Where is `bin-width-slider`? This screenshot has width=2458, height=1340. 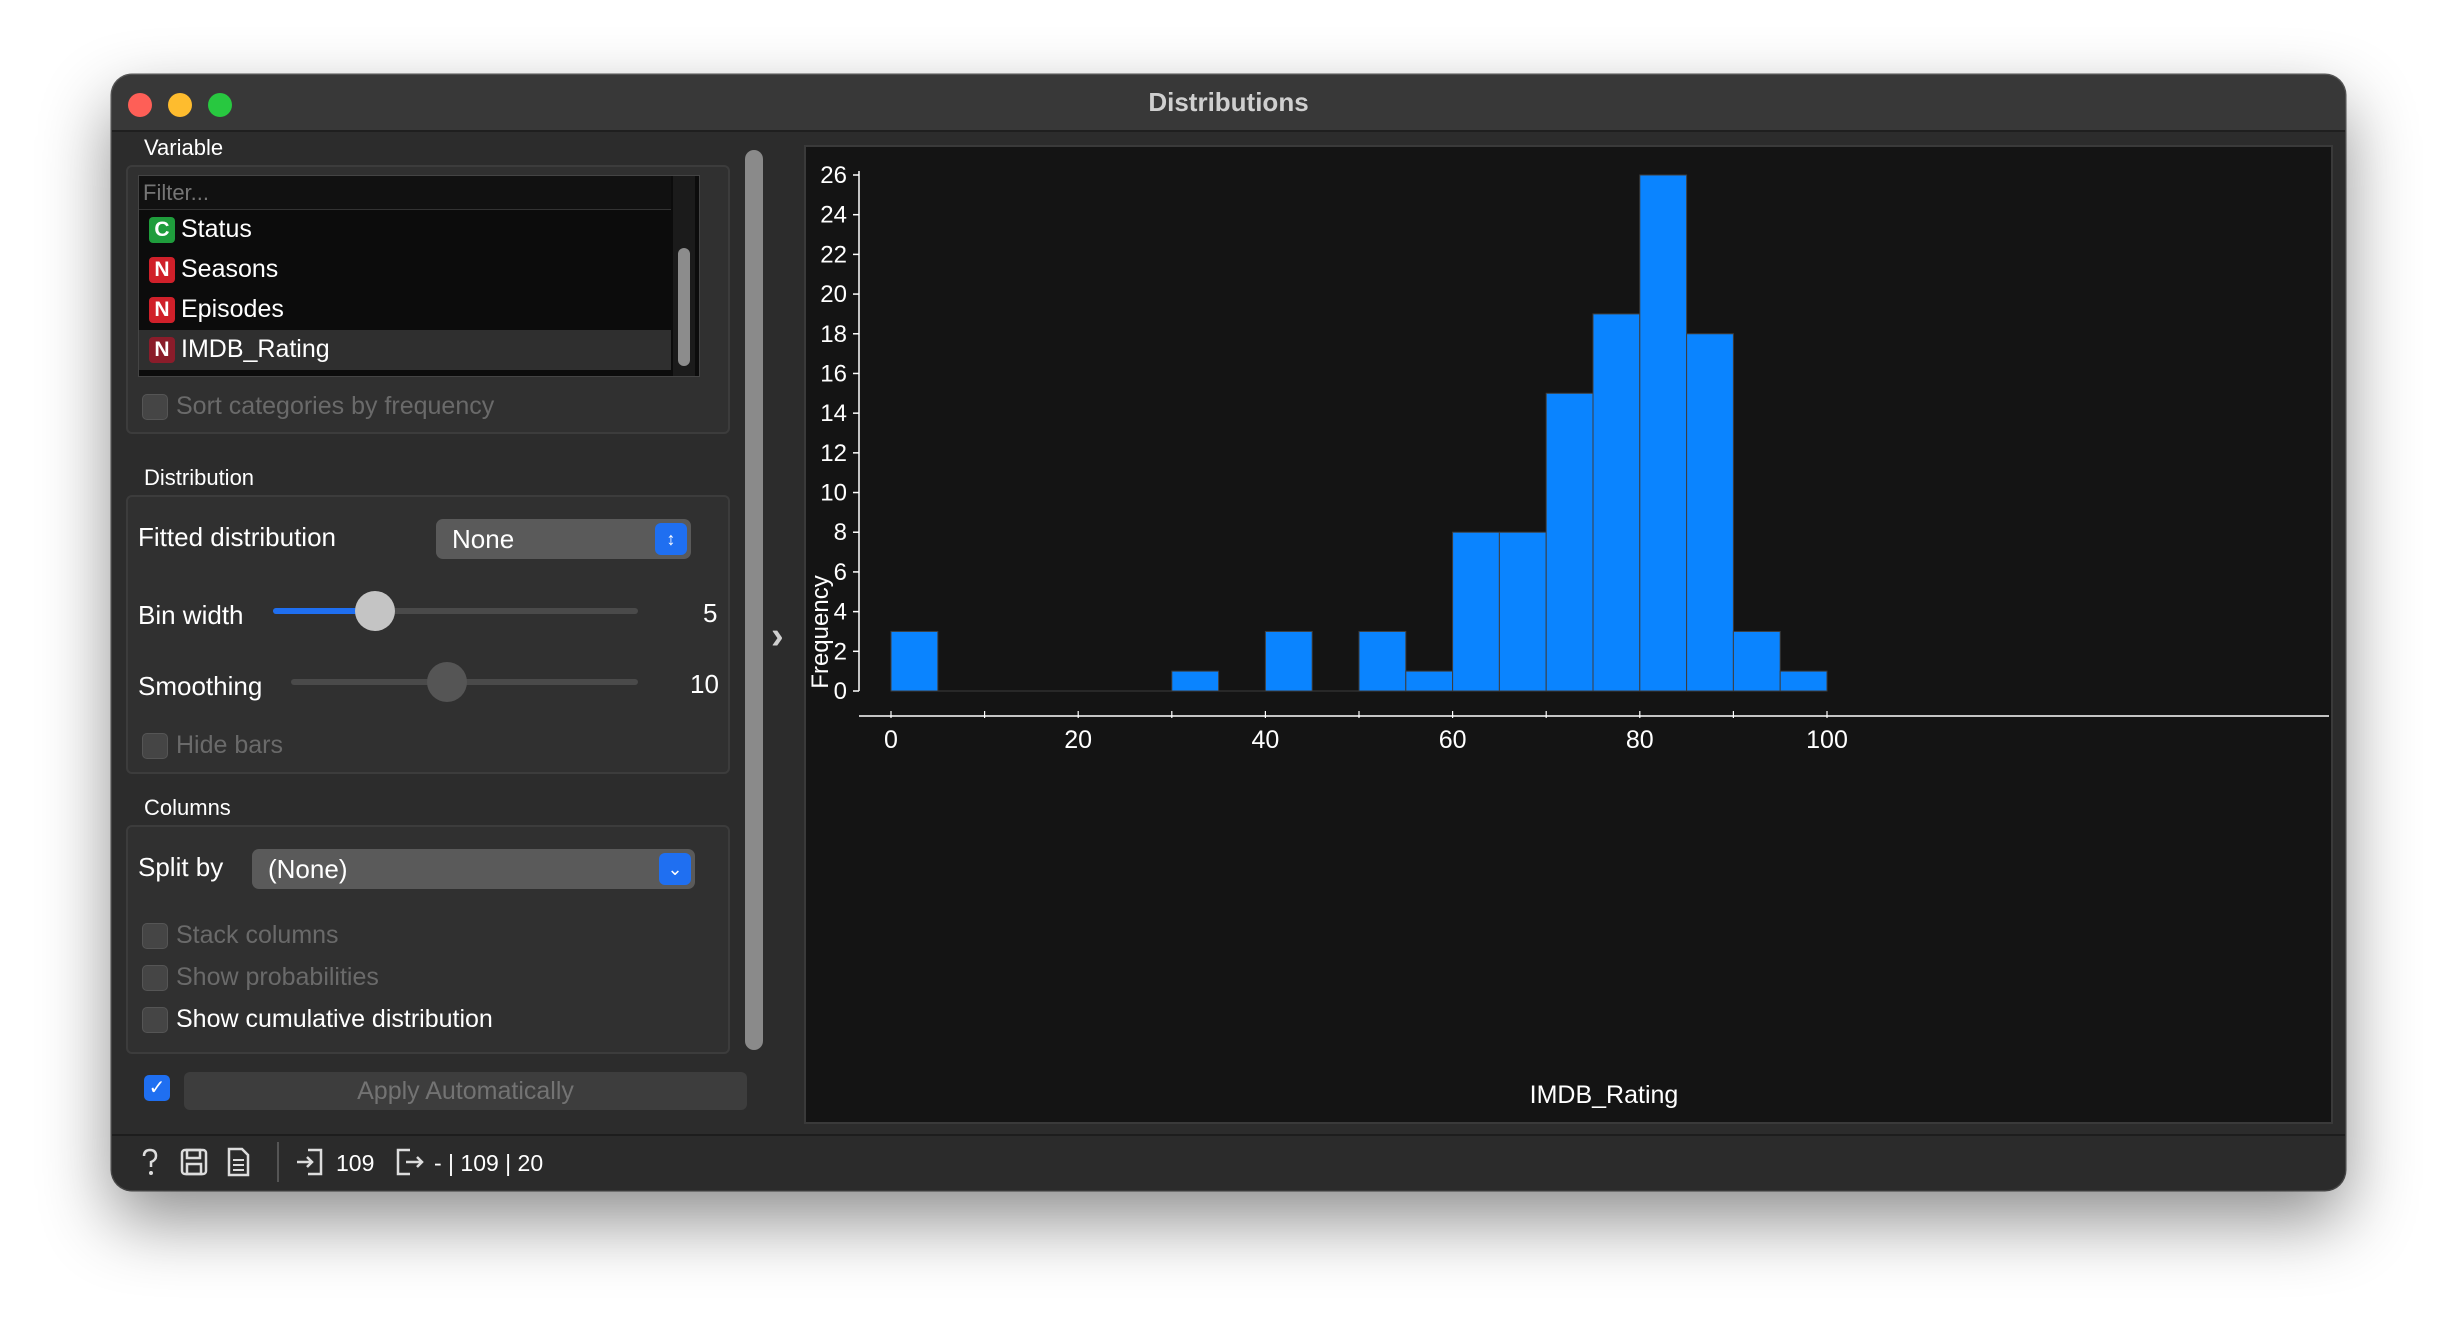
bin-width-slider is located at coordinates (455, 611).